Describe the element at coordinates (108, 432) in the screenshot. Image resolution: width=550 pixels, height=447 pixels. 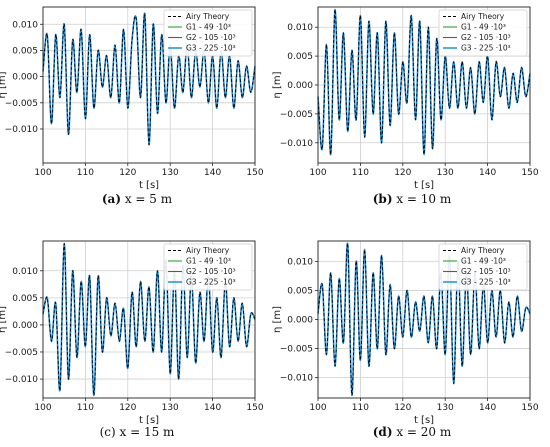
I see `caption-letter: (c)` at that location.